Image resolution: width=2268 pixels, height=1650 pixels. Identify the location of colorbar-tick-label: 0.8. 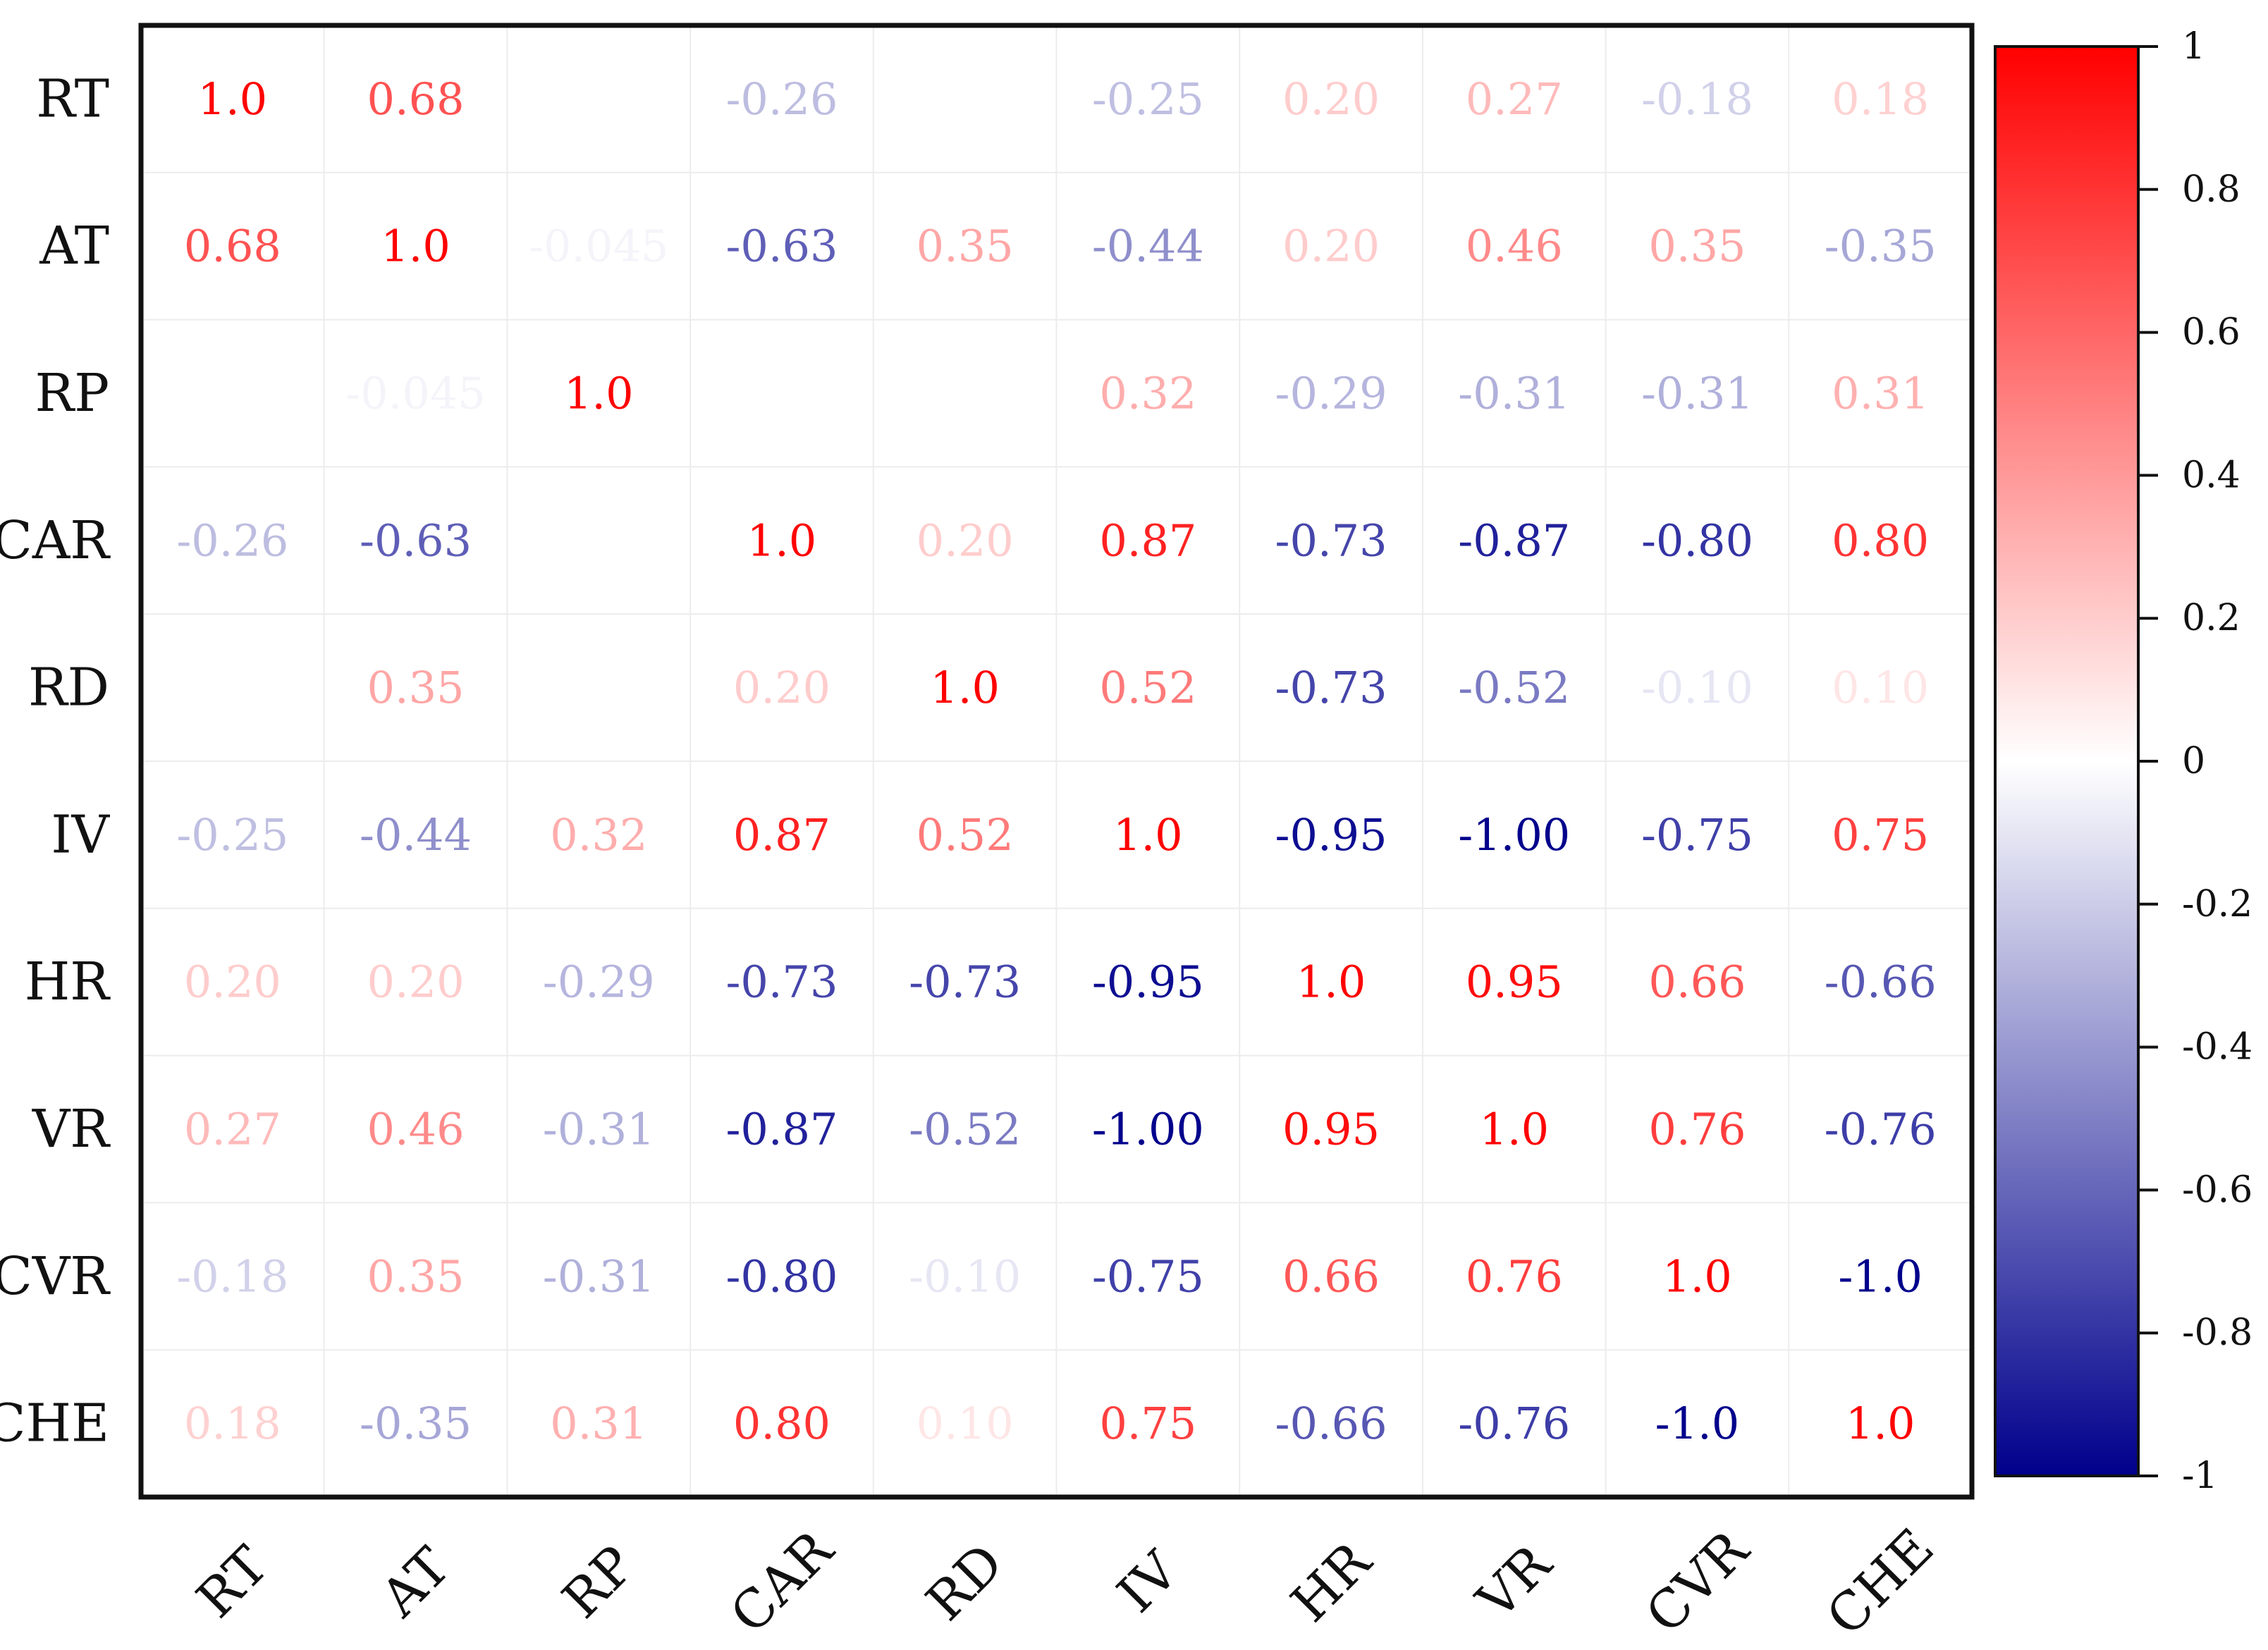
(2211, 189).